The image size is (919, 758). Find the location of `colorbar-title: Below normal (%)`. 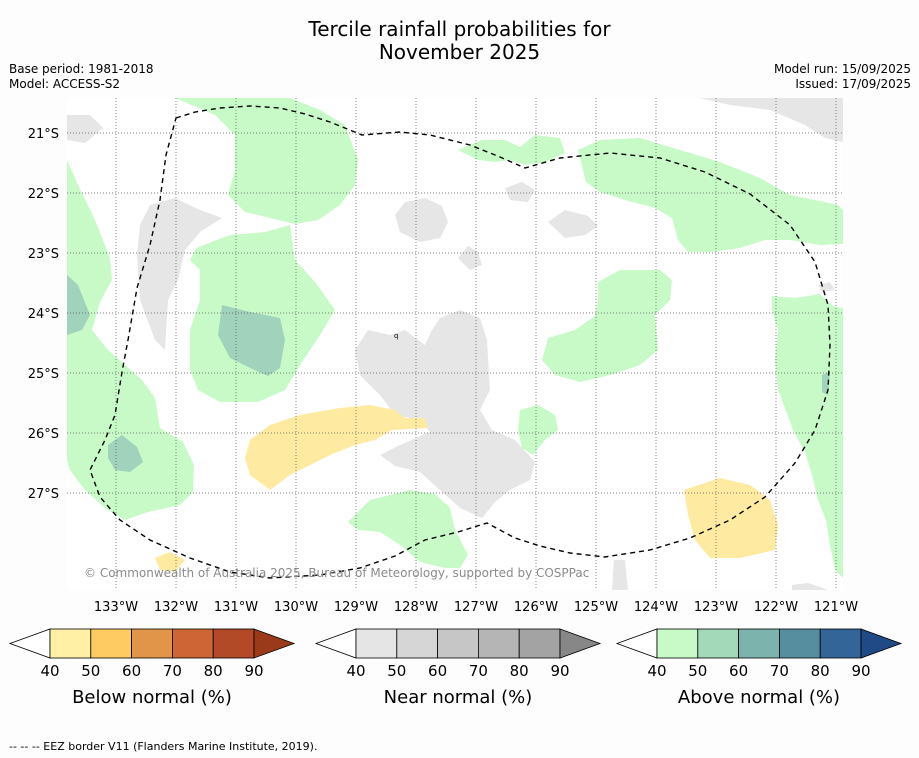

colorbar-title: Below normal (%) is located at coordinates (152, 697).